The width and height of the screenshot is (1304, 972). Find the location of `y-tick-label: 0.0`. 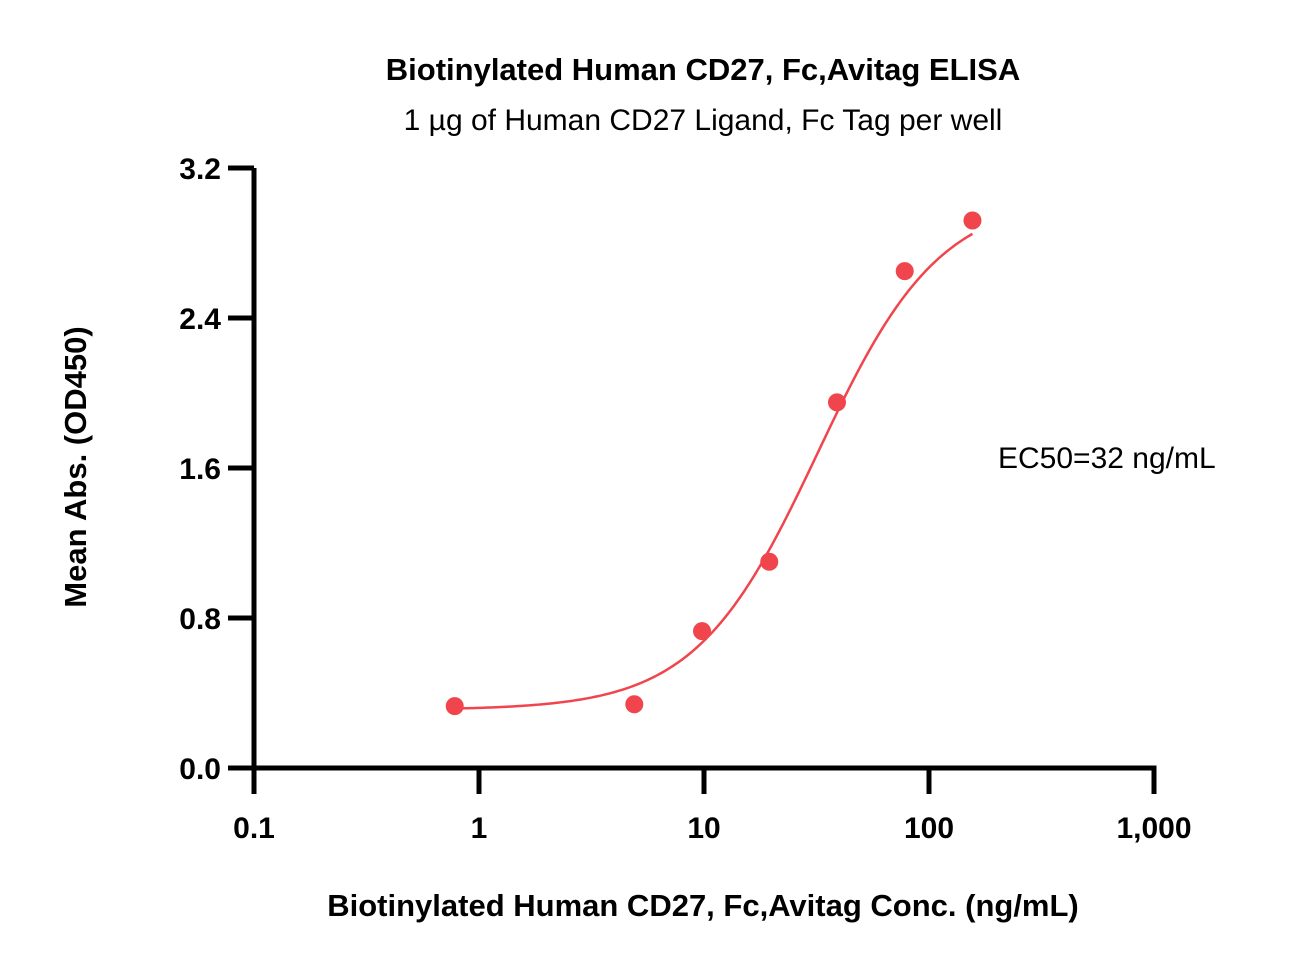

y-tick-label: 0.0 is located at coordinates (200, 769).